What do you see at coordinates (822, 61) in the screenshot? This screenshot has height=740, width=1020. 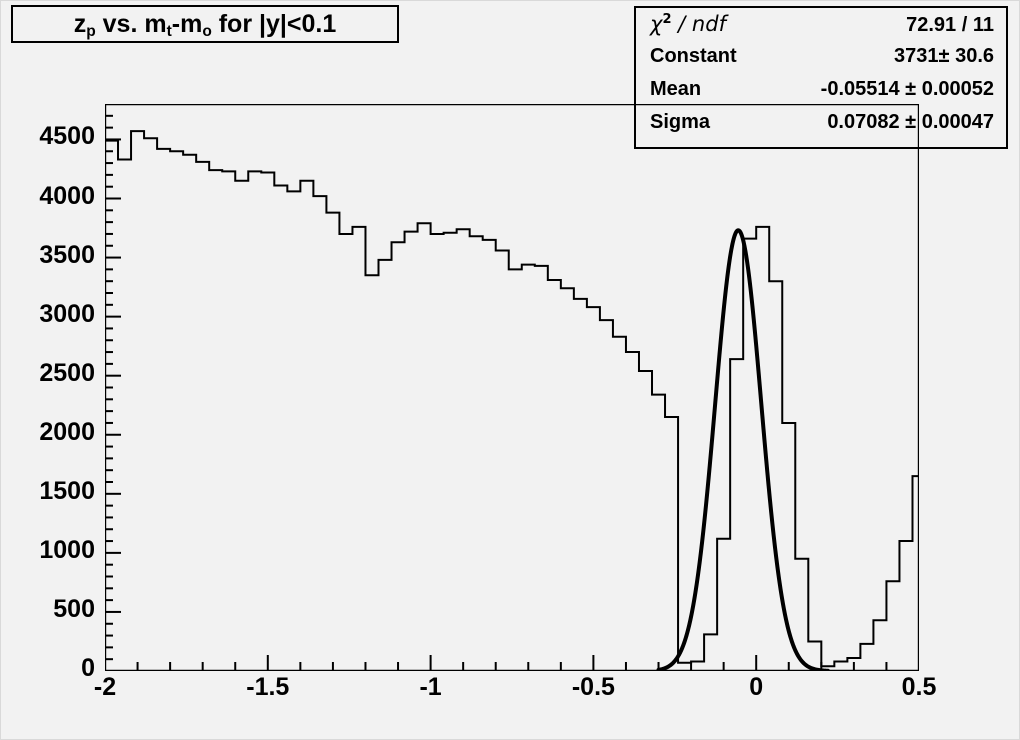 I see `stat-row-constant: Constant 3731± 30.6` at bounding box center [822, 61].